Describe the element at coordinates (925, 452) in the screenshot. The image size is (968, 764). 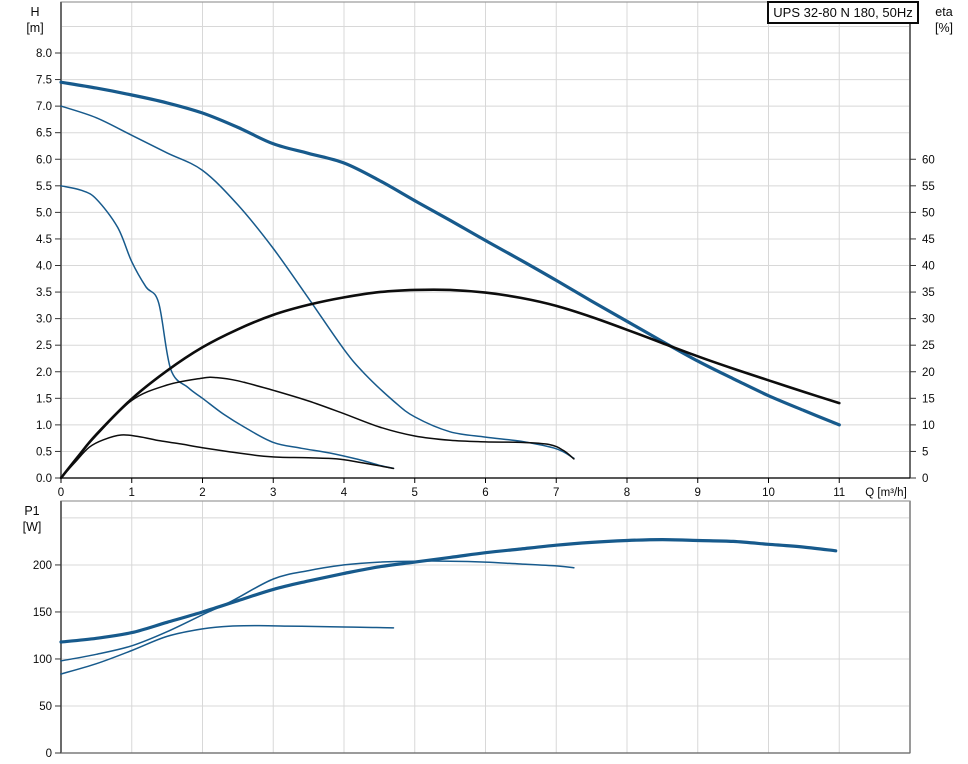
I see `right-tick-label: 5` at that location.